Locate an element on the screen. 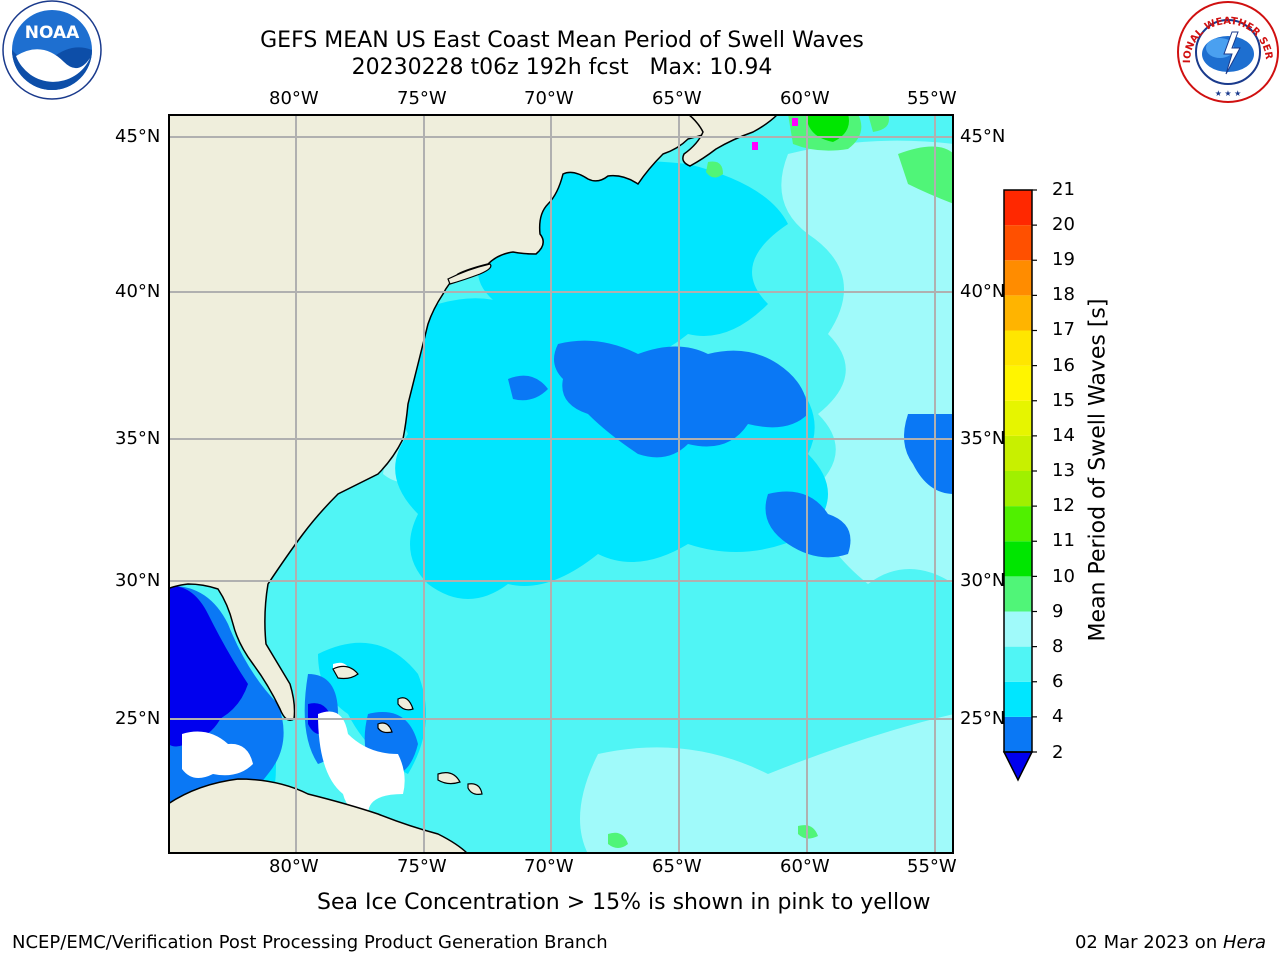 The height and width of the screenshot is (960, 1280). colorbar-tick-label: 21 is located at coordinates (1063, 189).